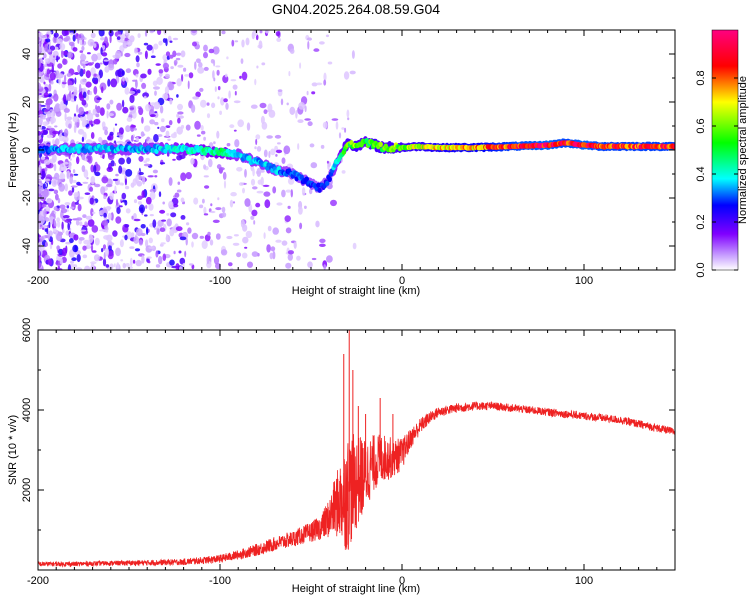 This screenshot has width=750, height=600. Describe the element at coordinates (27, 102) in the screenshot. I see `spectrogram-y-tick-label: 20` at that location.